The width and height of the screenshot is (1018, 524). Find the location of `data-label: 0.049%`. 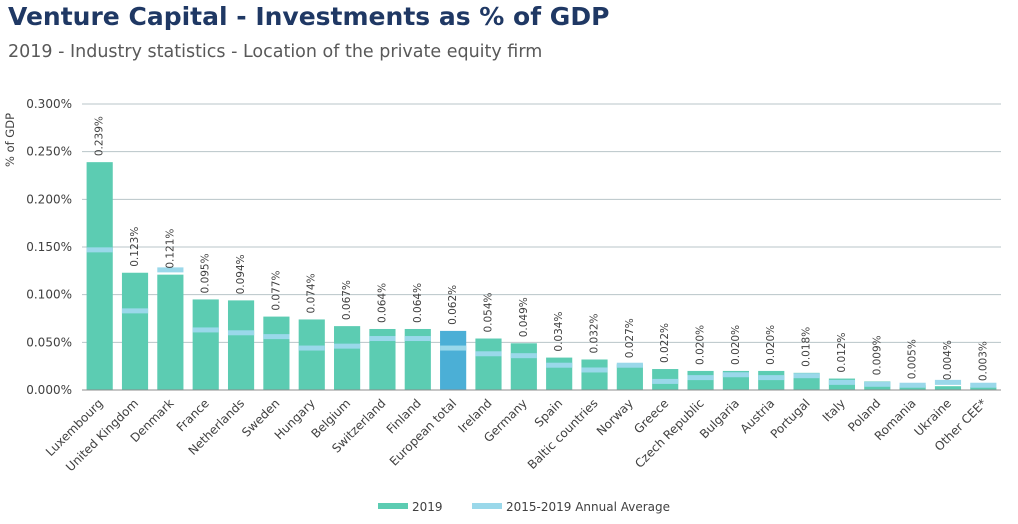

data-label: 0.049% is located at coordinates (524, 317).